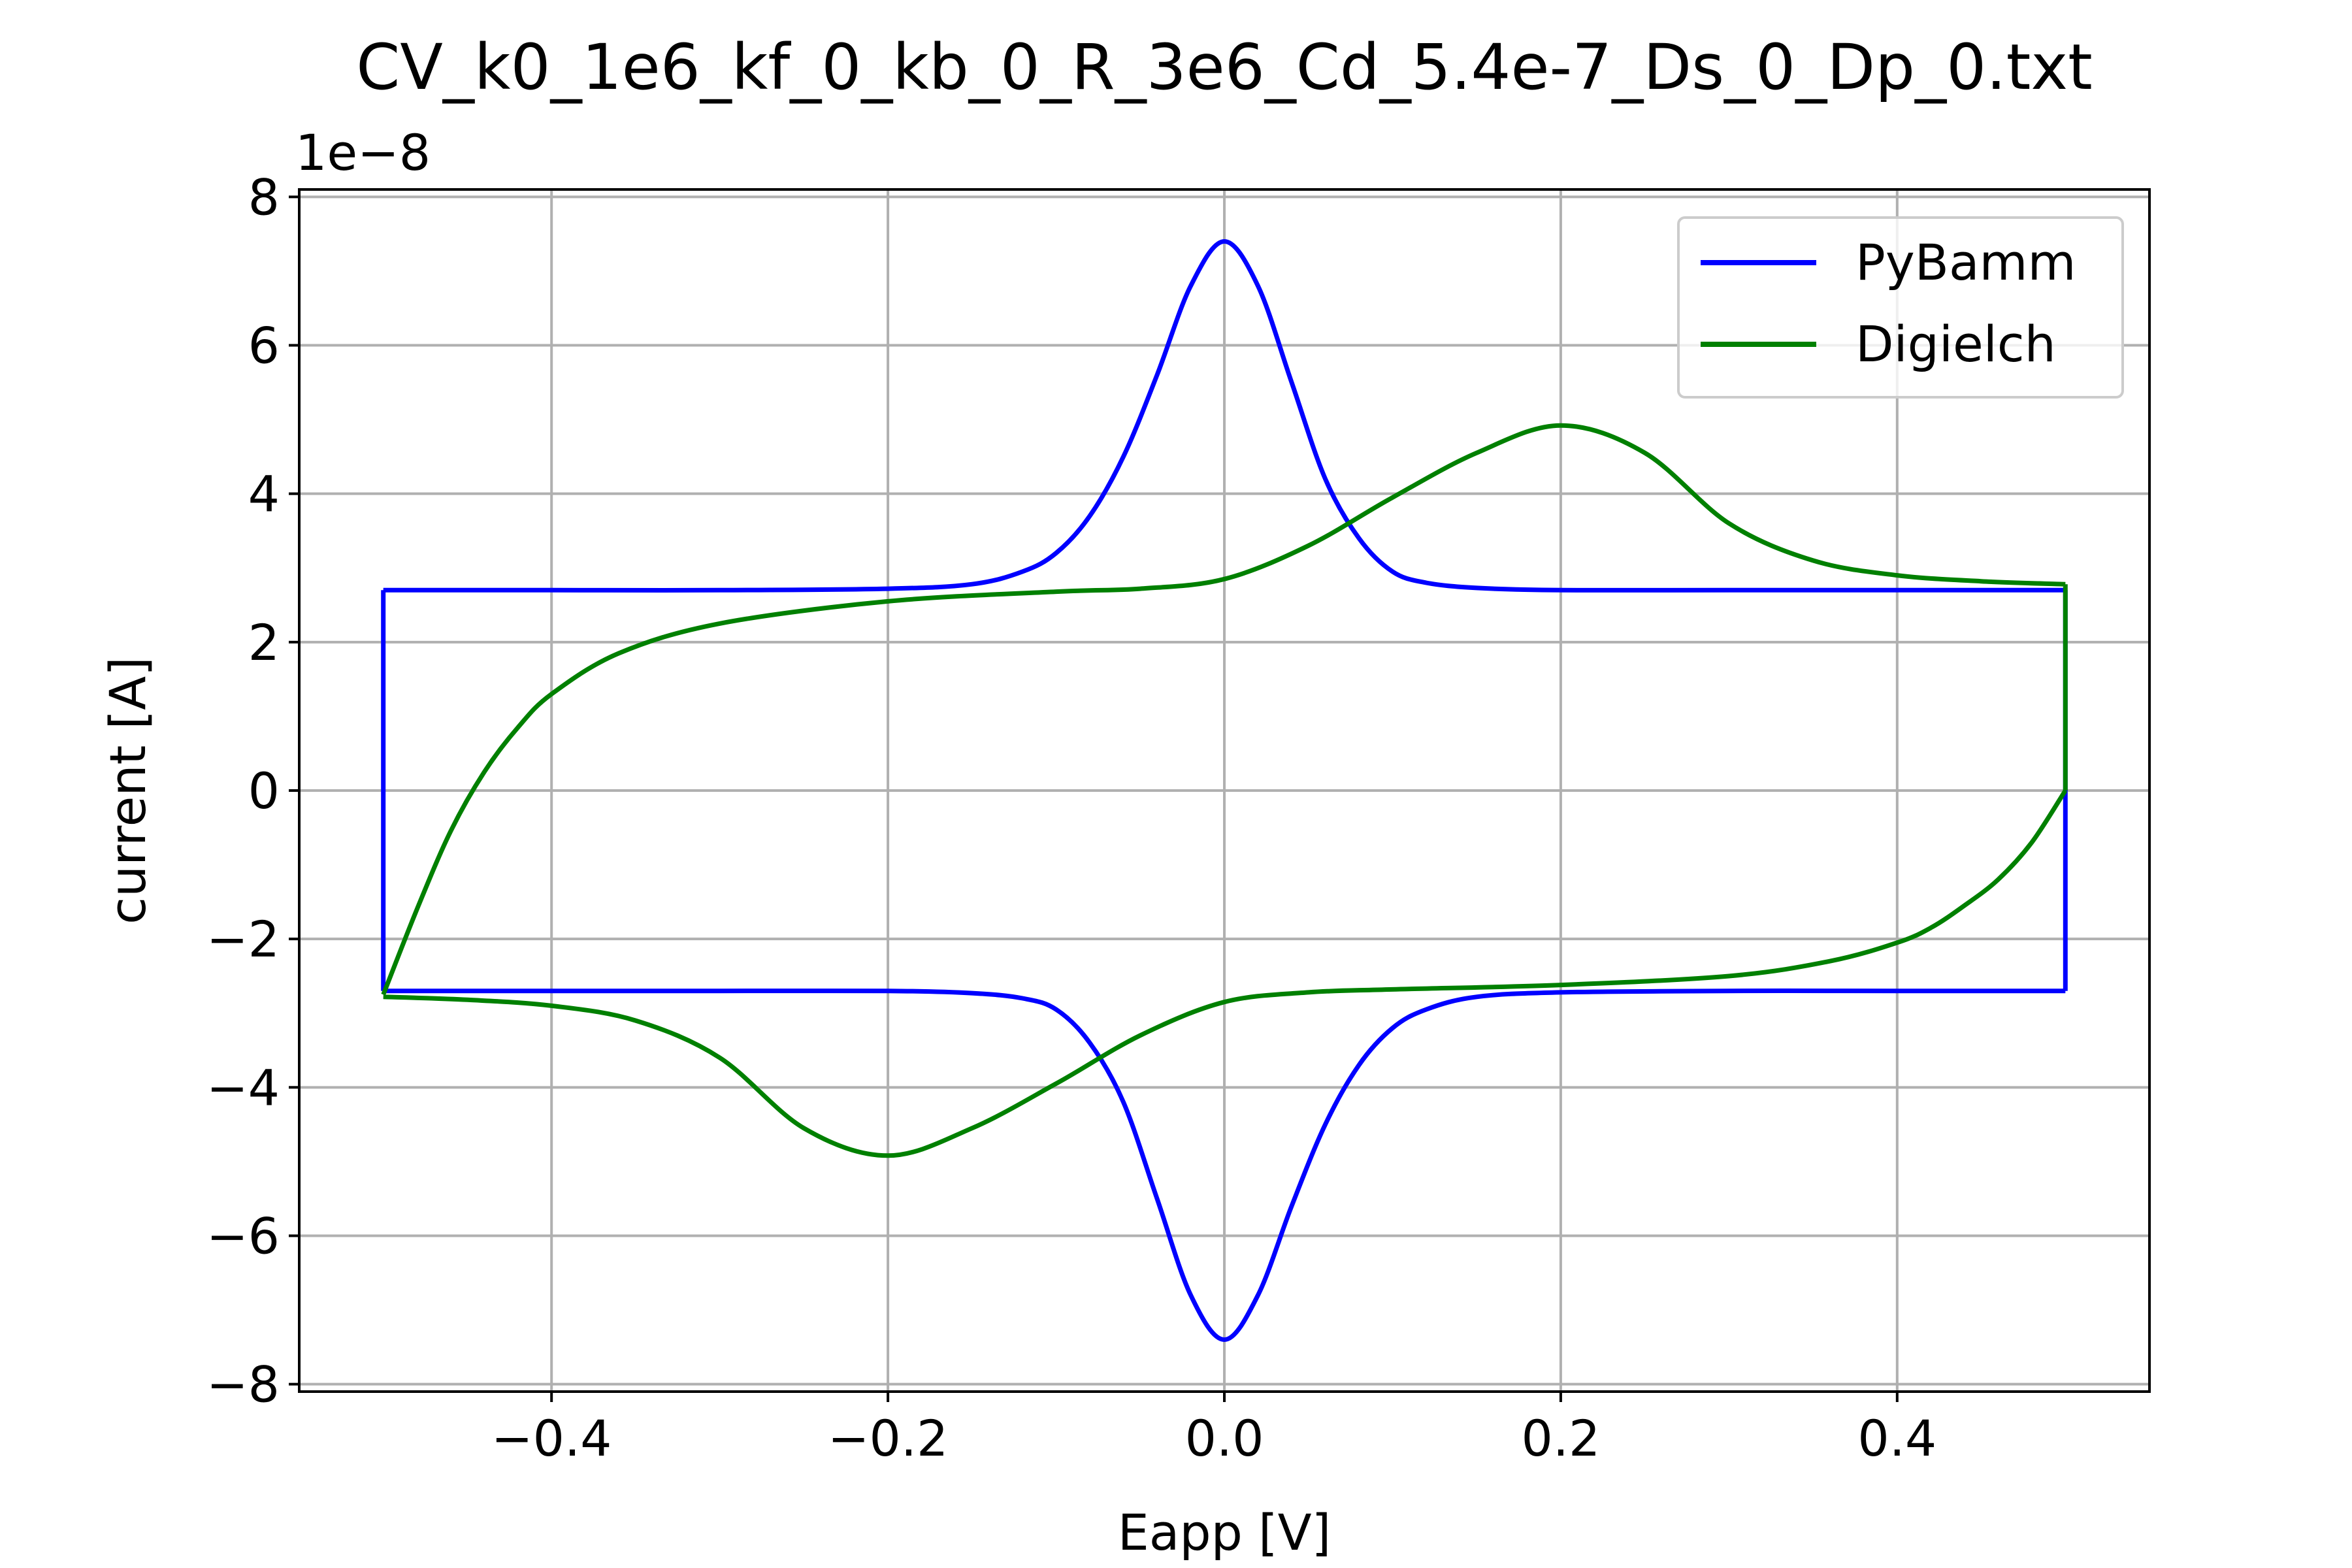 This screenshot has width=2352, height=1568. What do you see at coordinates (243, 1385) in the screenshot?
I see `y-tick-label: −8` at bounding box center [243, 1385].